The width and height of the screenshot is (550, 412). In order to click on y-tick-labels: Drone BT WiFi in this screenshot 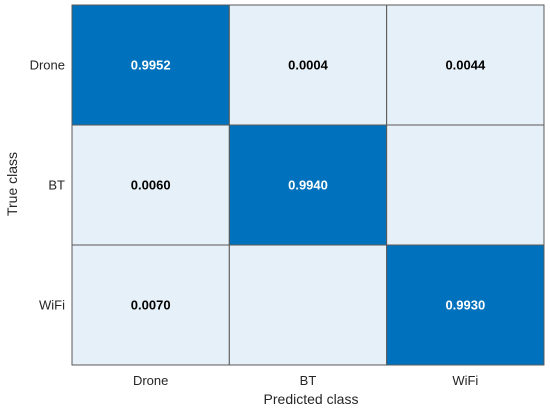, I will do `click(48, 185)`.